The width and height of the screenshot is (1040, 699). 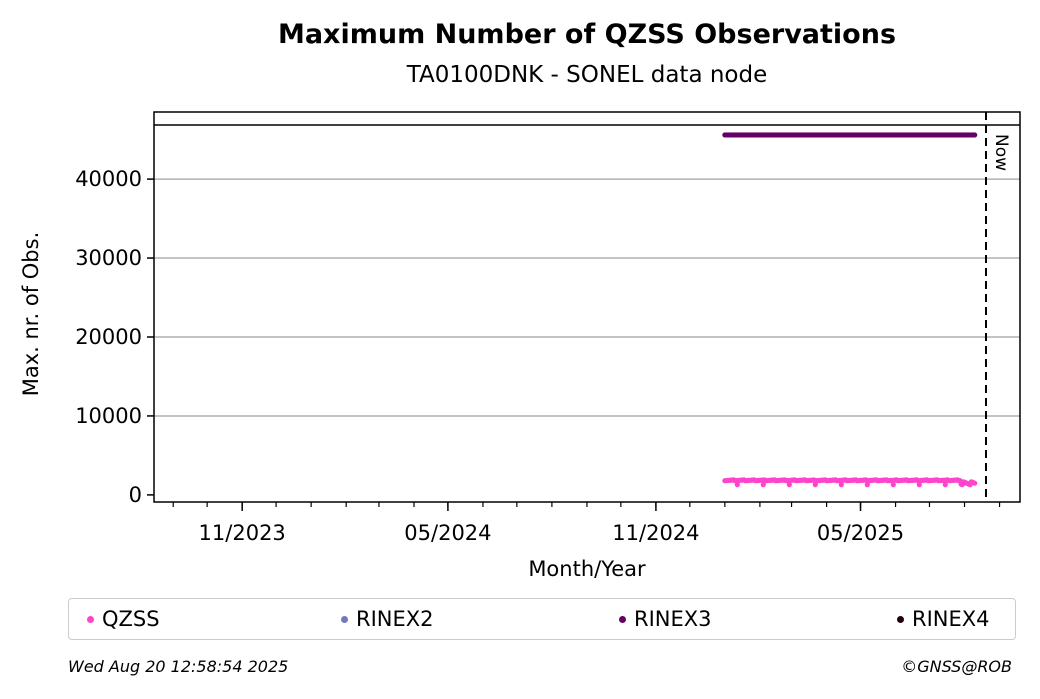 I want to click on x-tick-label: 05/2024, so click(x=447, y=533).